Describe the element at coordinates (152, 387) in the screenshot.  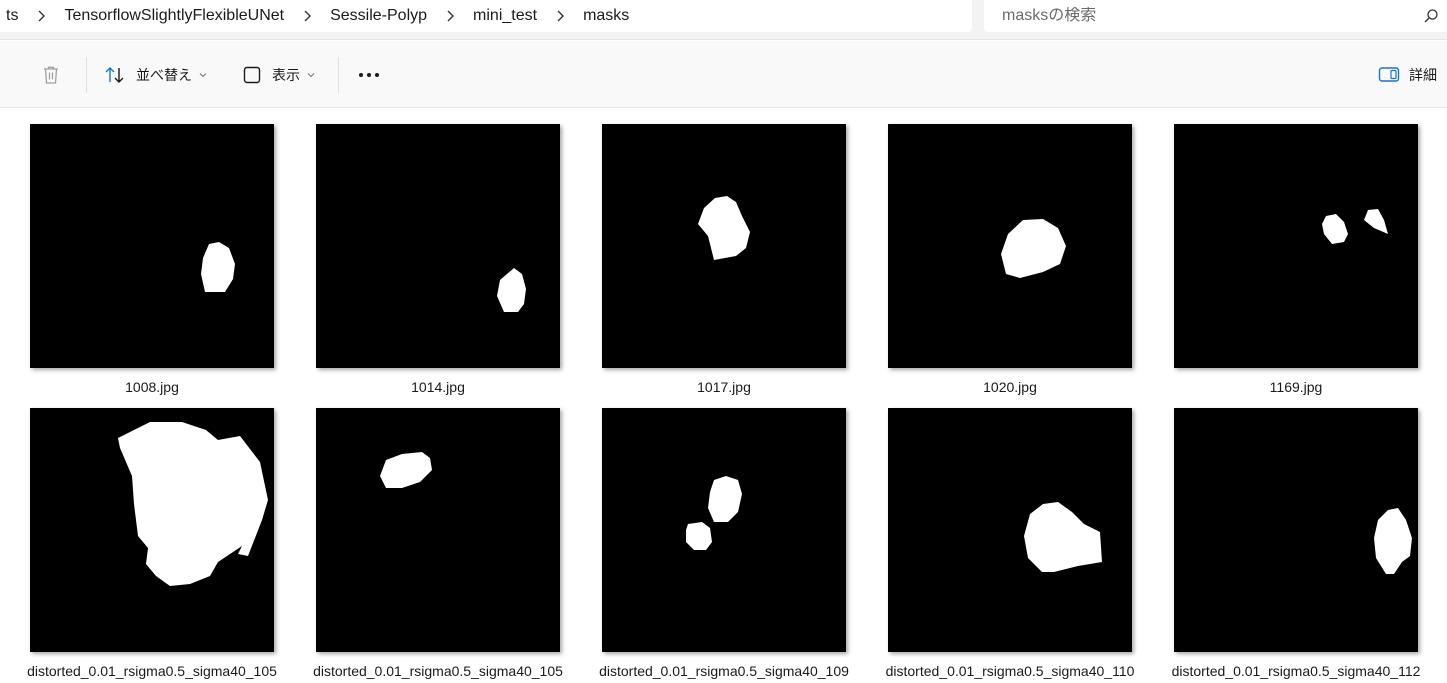
I see `file-name: 1008.jpg` at that location.